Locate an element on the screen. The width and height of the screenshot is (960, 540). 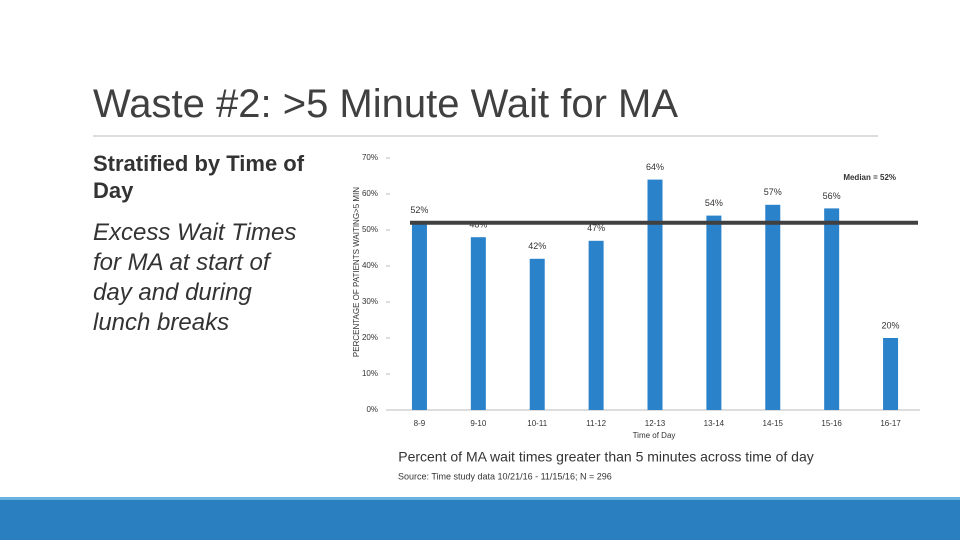
x-axis-label: Time of Day is located at coordinates (654, 435).